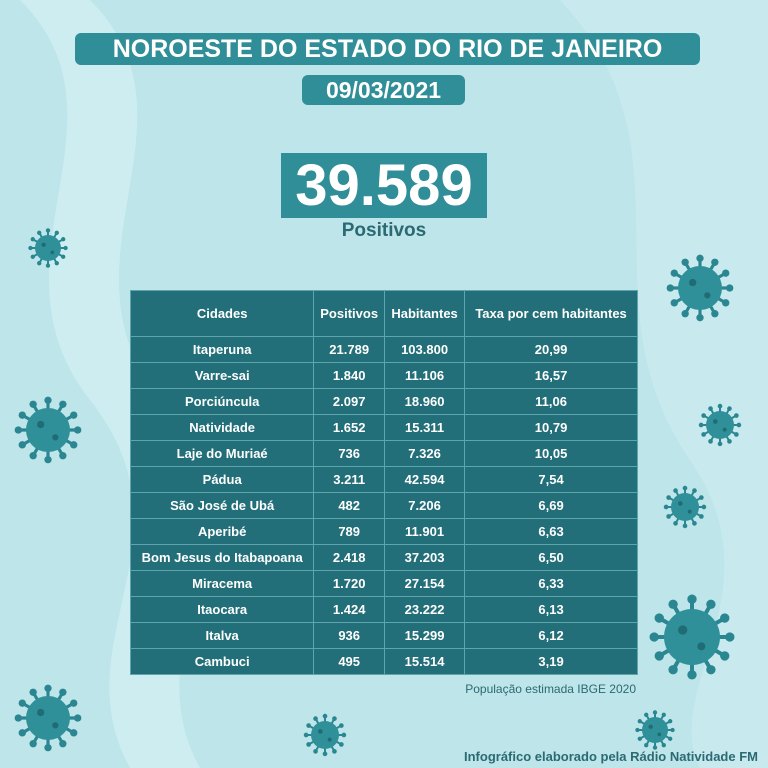 Image resolution: width=768 pixels, height=768 pixels. I want to click on table-cell: 936, so click(349, 635).